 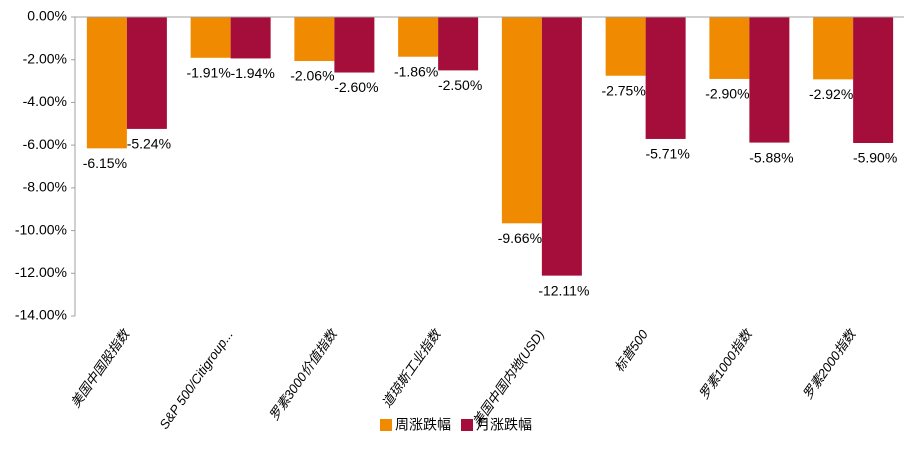 What do you see at coordinates (45, 58) in the screenshot?
I see `y-tick-label: -2.00%` at bounding box center [45, 58].